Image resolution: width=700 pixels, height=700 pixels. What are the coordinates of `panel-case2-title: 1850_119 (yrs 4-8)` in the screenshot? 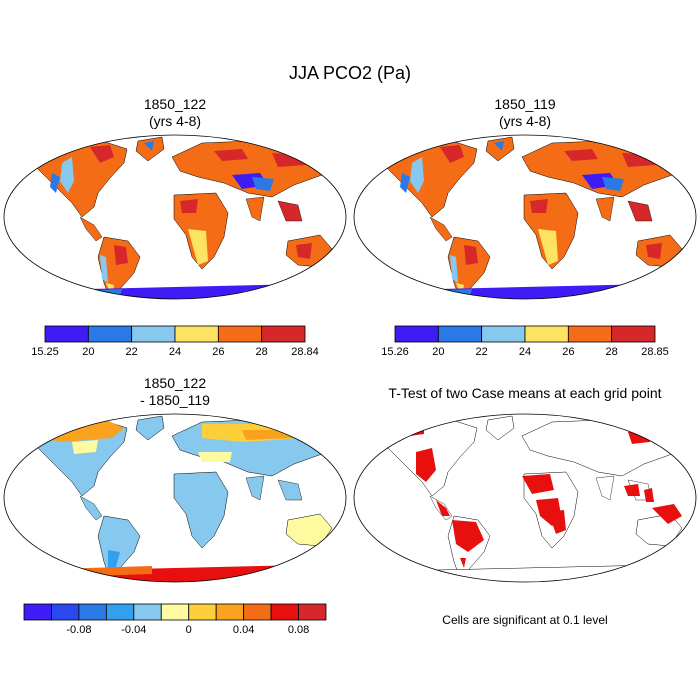 It's located at (525, 113).